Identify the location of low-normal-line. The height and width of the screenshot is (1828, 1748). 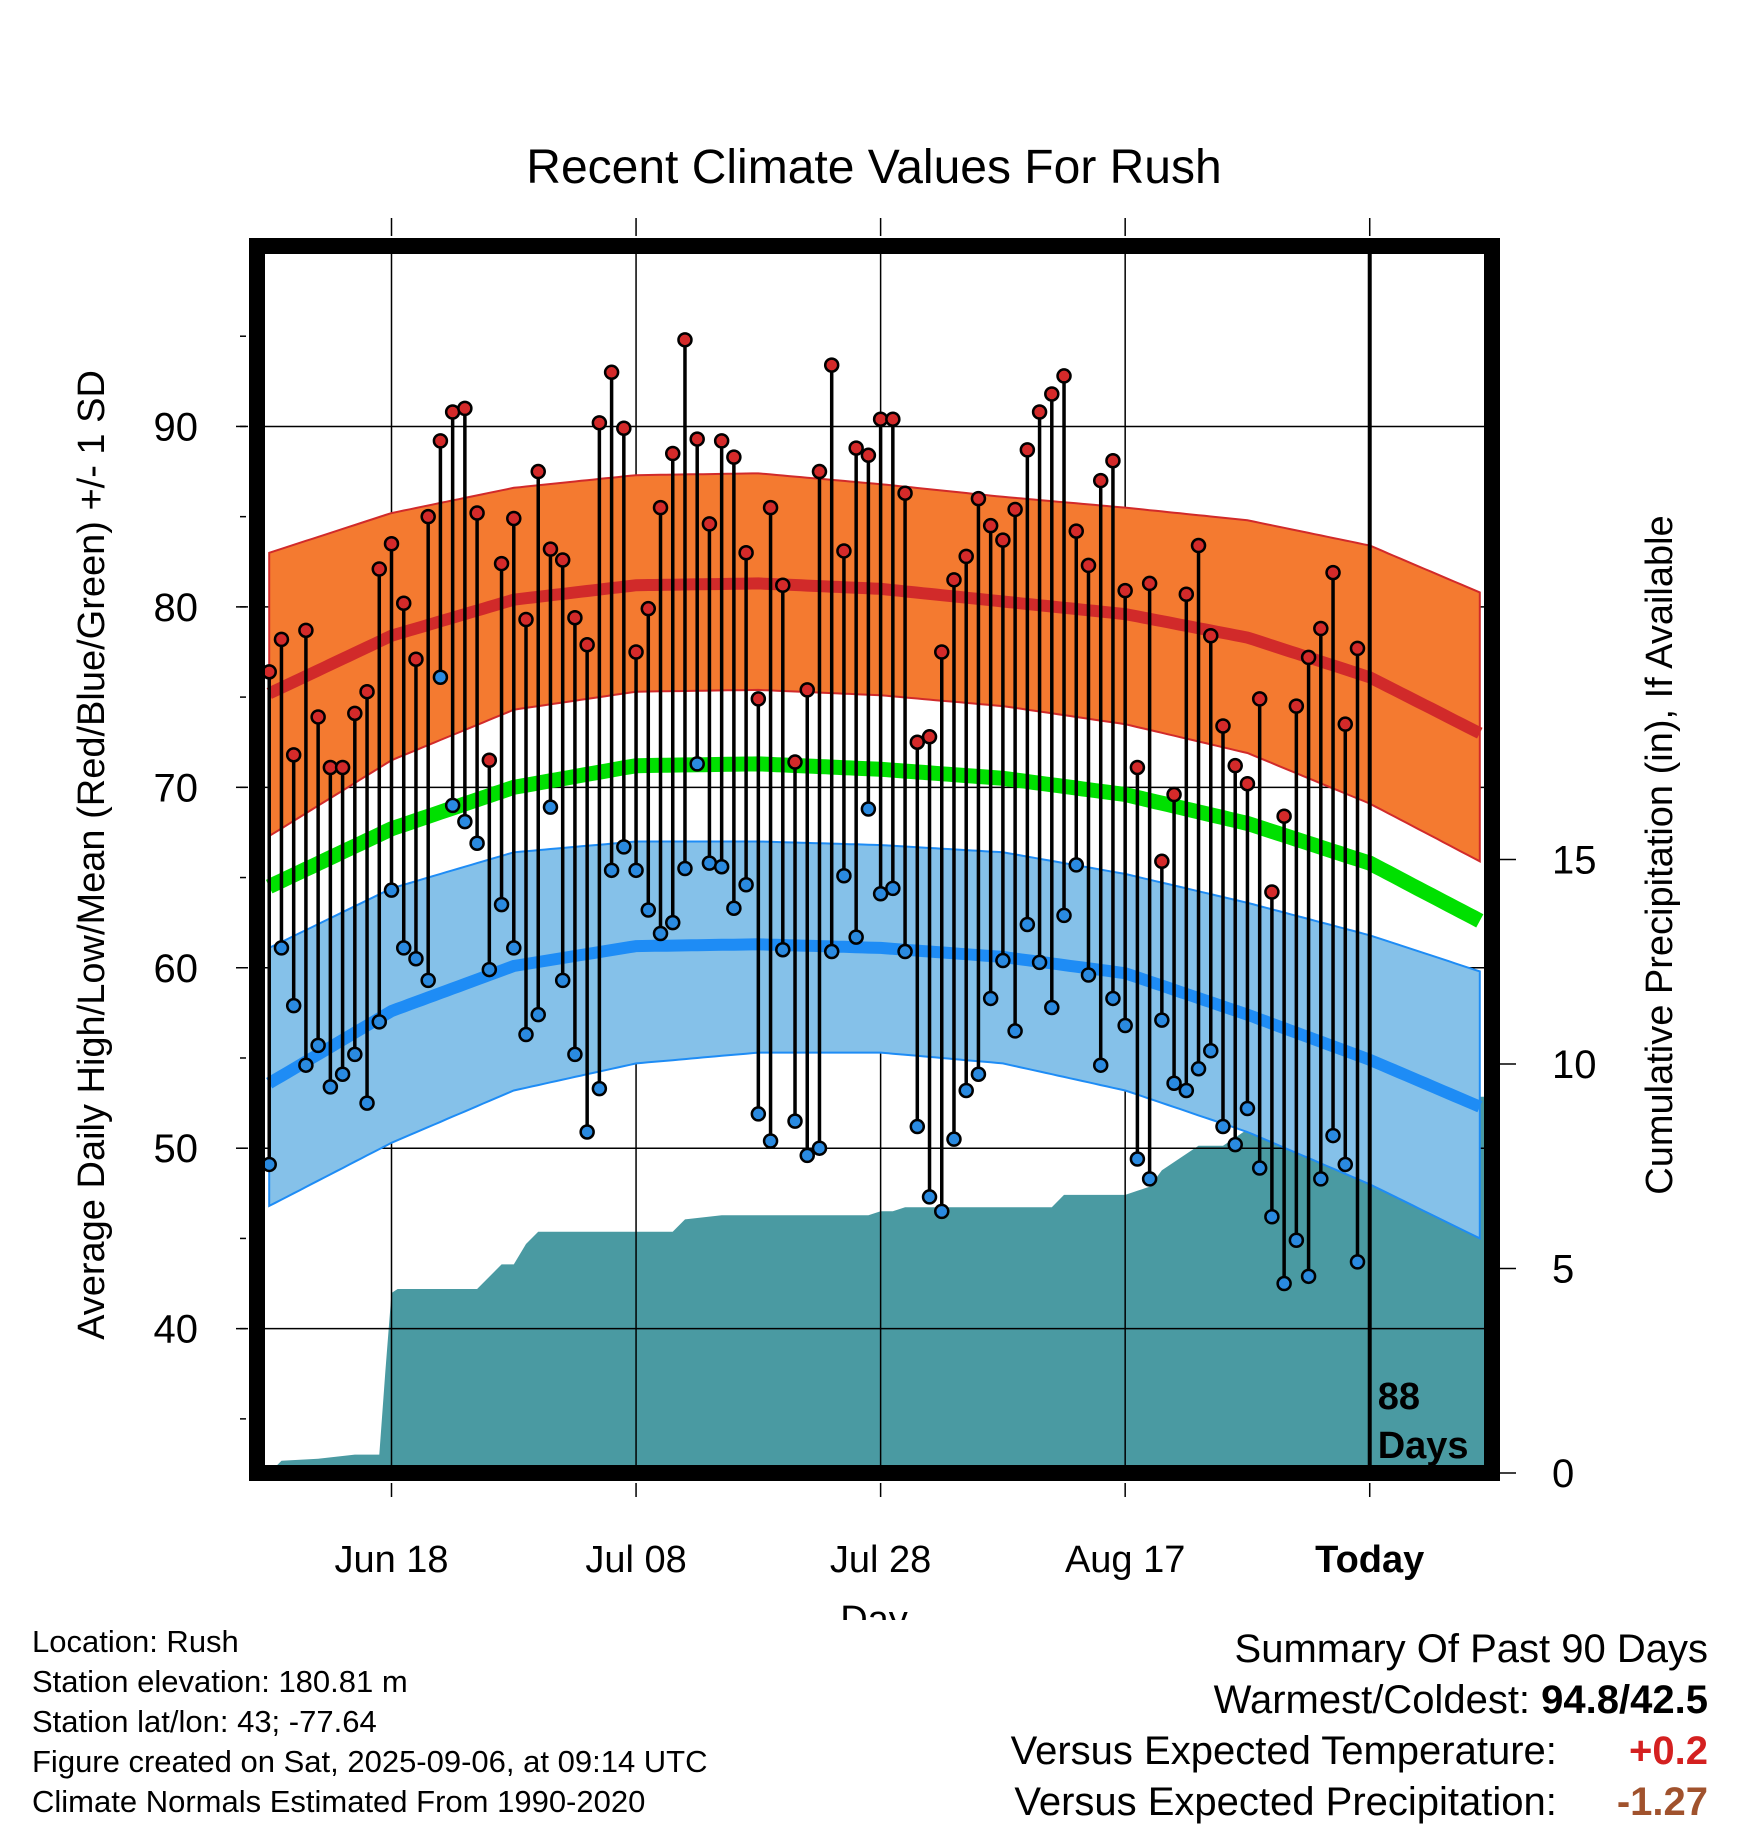
(874, 1025).